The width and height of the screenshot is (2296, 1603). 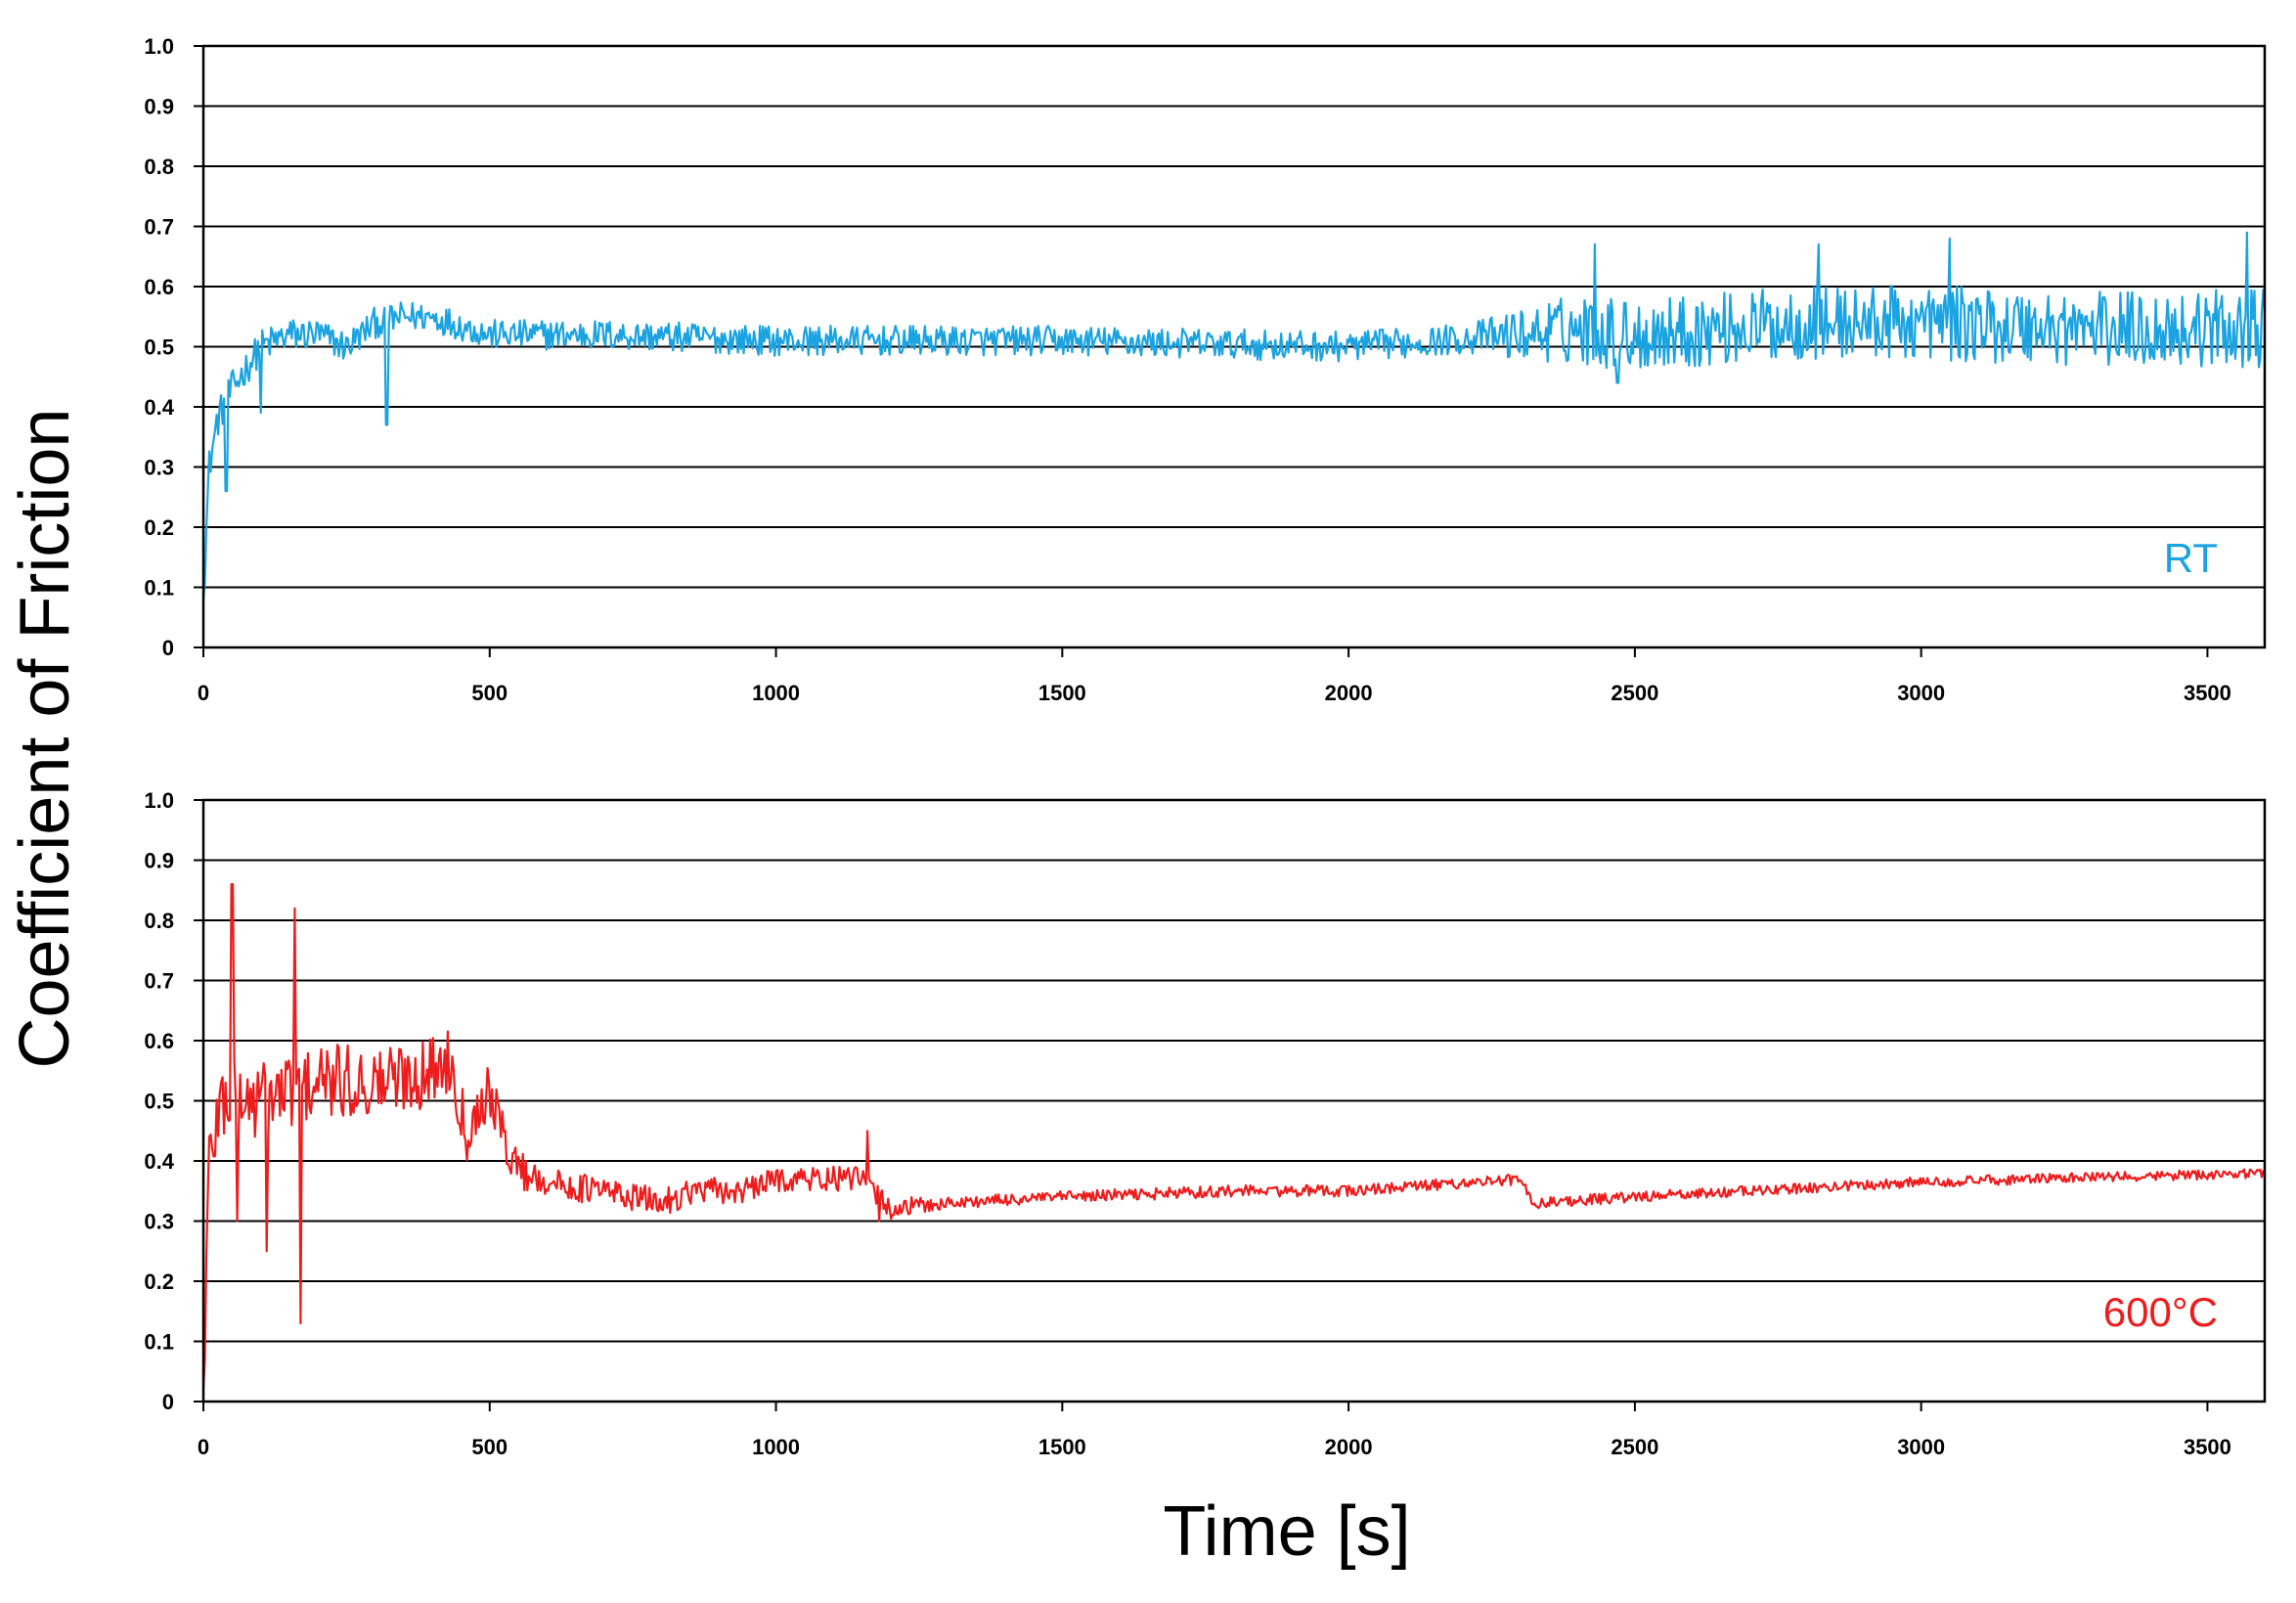 What do you see at coordinates (1286, 1531) in the screenshot?
I see `x-axis-title: Time [s]` at bounding box center [1286, 1531].